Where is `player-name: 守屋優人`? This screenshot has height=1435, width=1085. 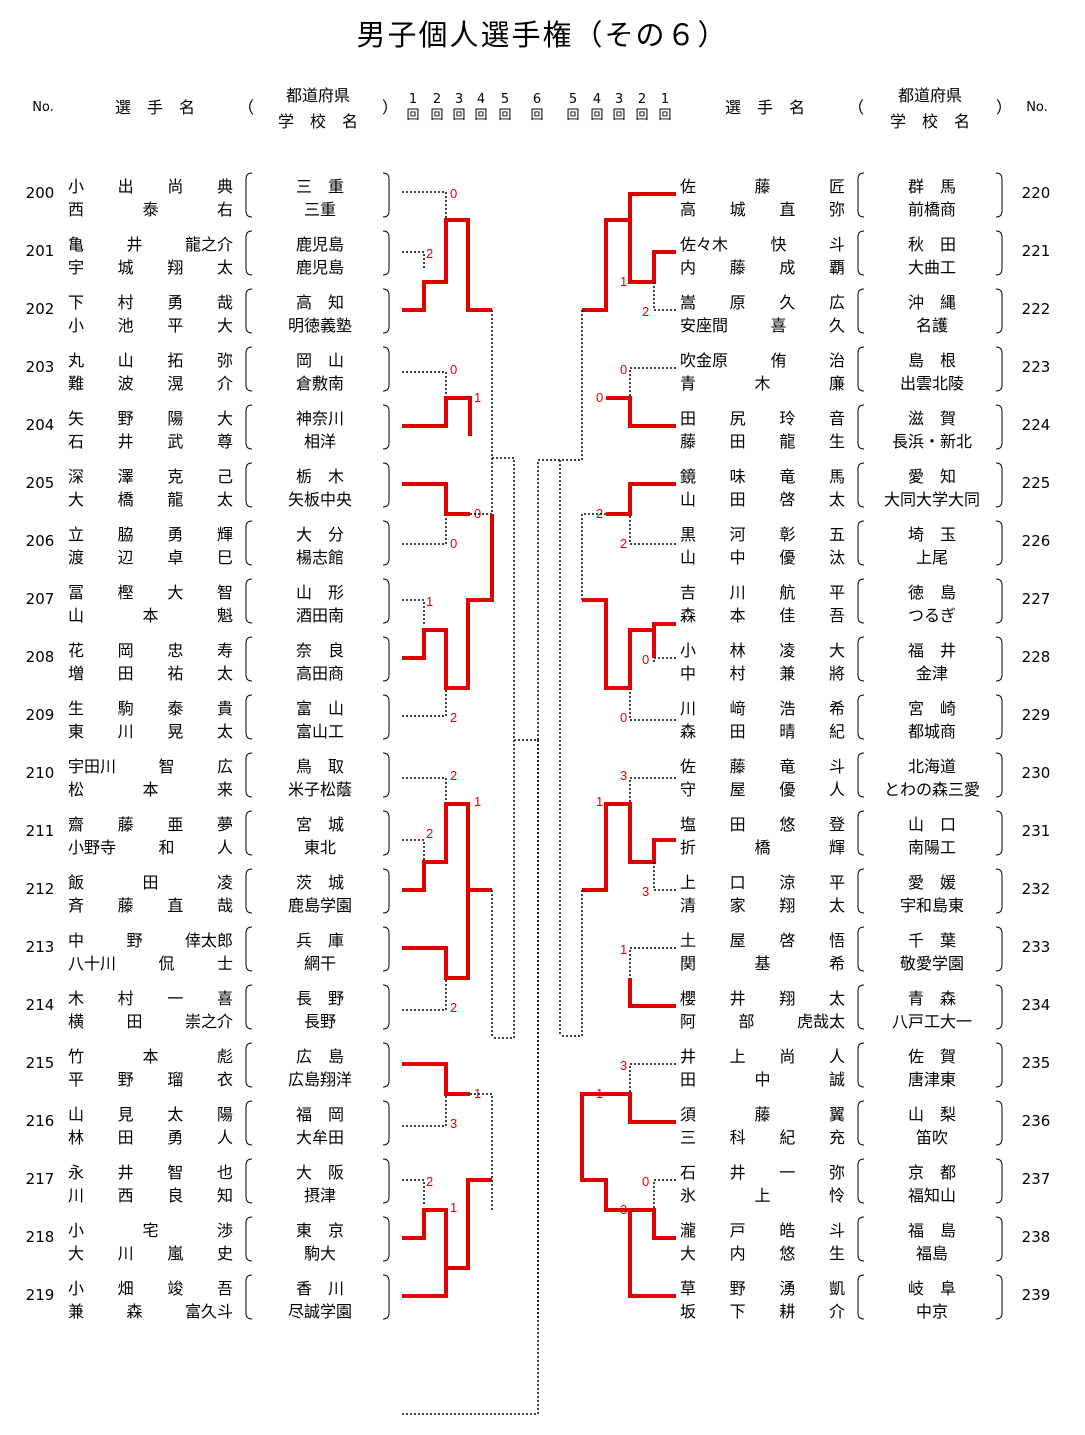
player-name: 守屋優人 is located at coordinates (762, 789).